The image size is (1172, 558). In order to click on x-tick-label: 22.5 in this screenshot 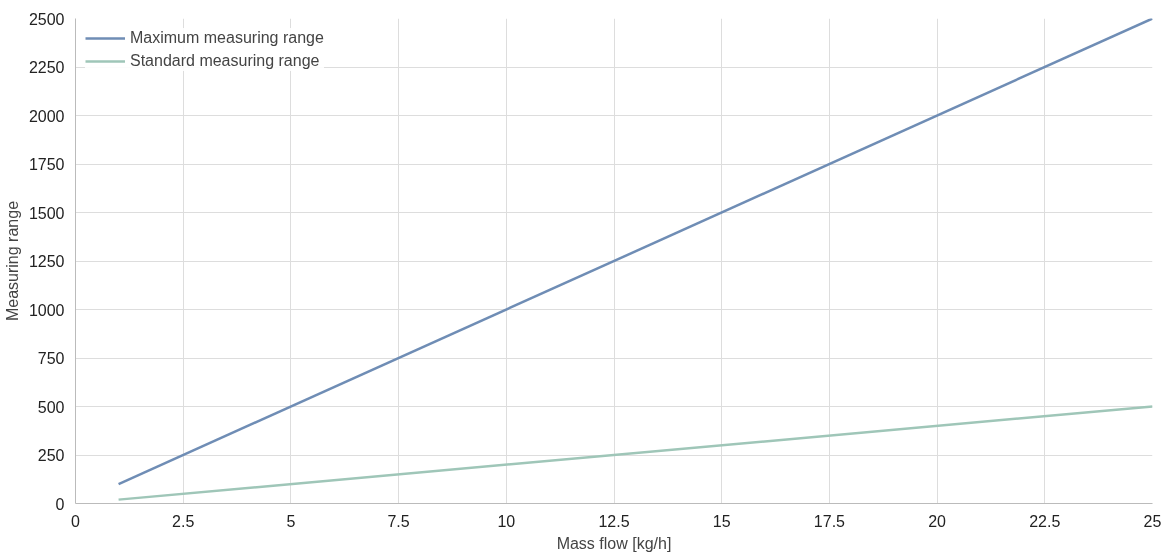, I will do `click(1045, 521)`.